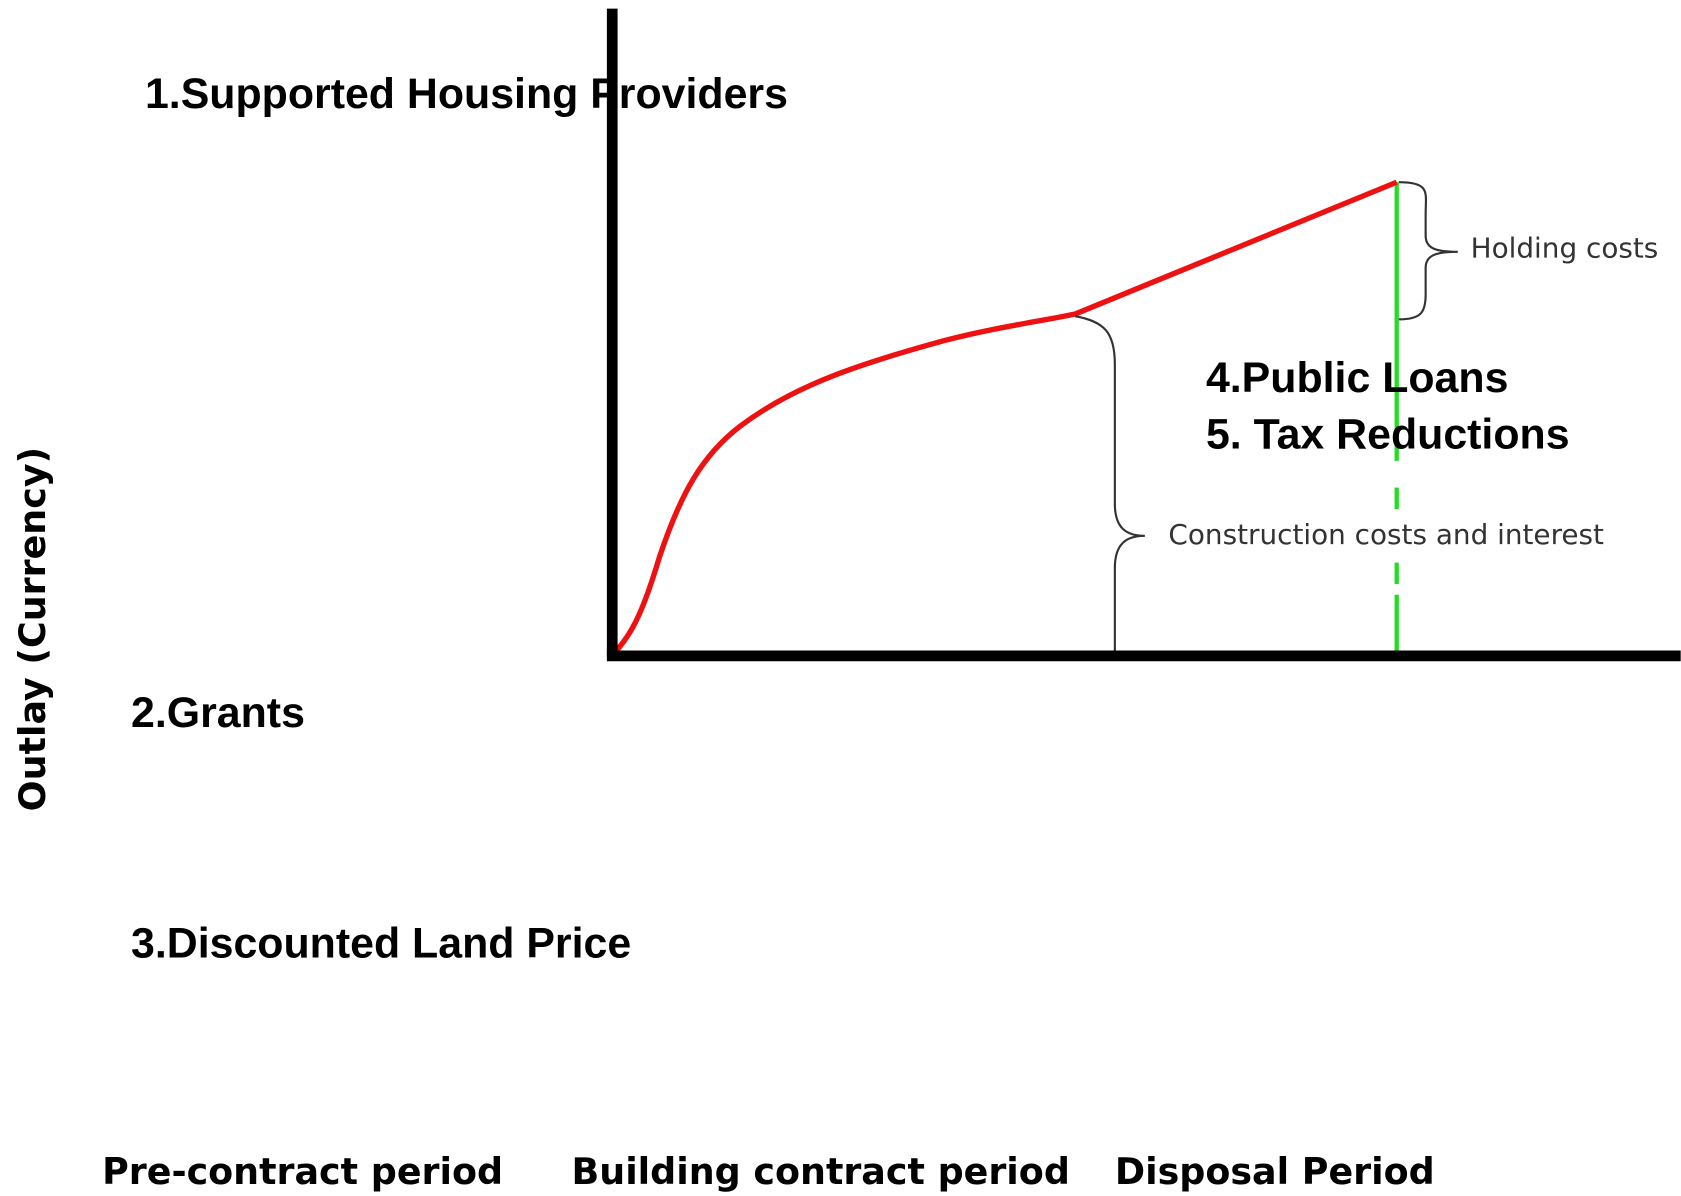 This screenshot has width=1681, height=1196. What do you see at coordinates (1110, 483) in the screenshot?
I see `construction-brace` at bounding box center [1110, 483].